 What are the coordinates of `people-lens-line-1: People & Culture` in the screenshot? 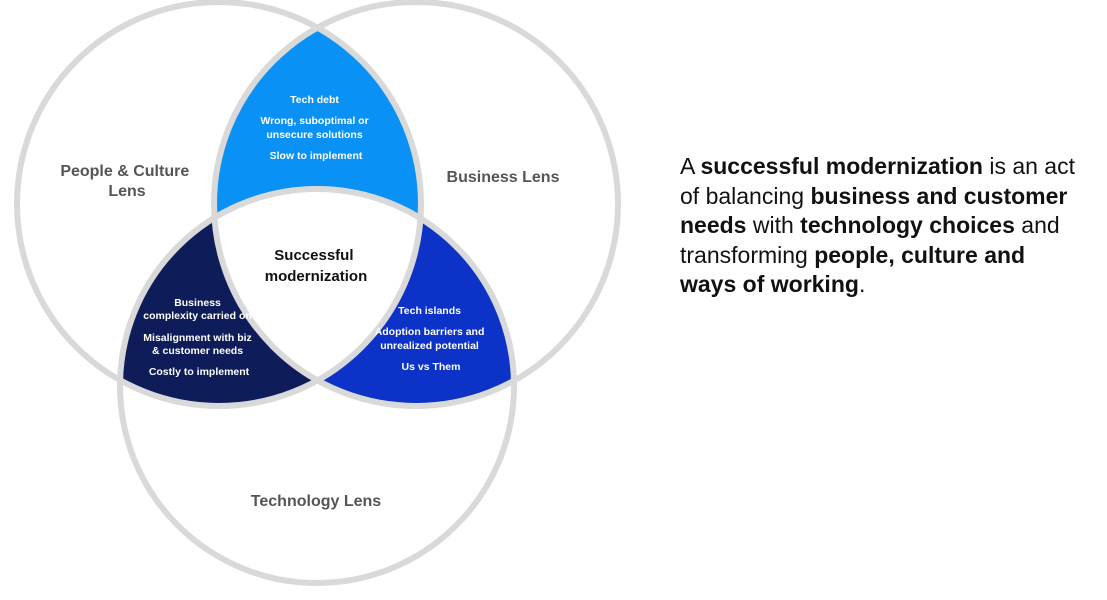 It's located at (124, 171).